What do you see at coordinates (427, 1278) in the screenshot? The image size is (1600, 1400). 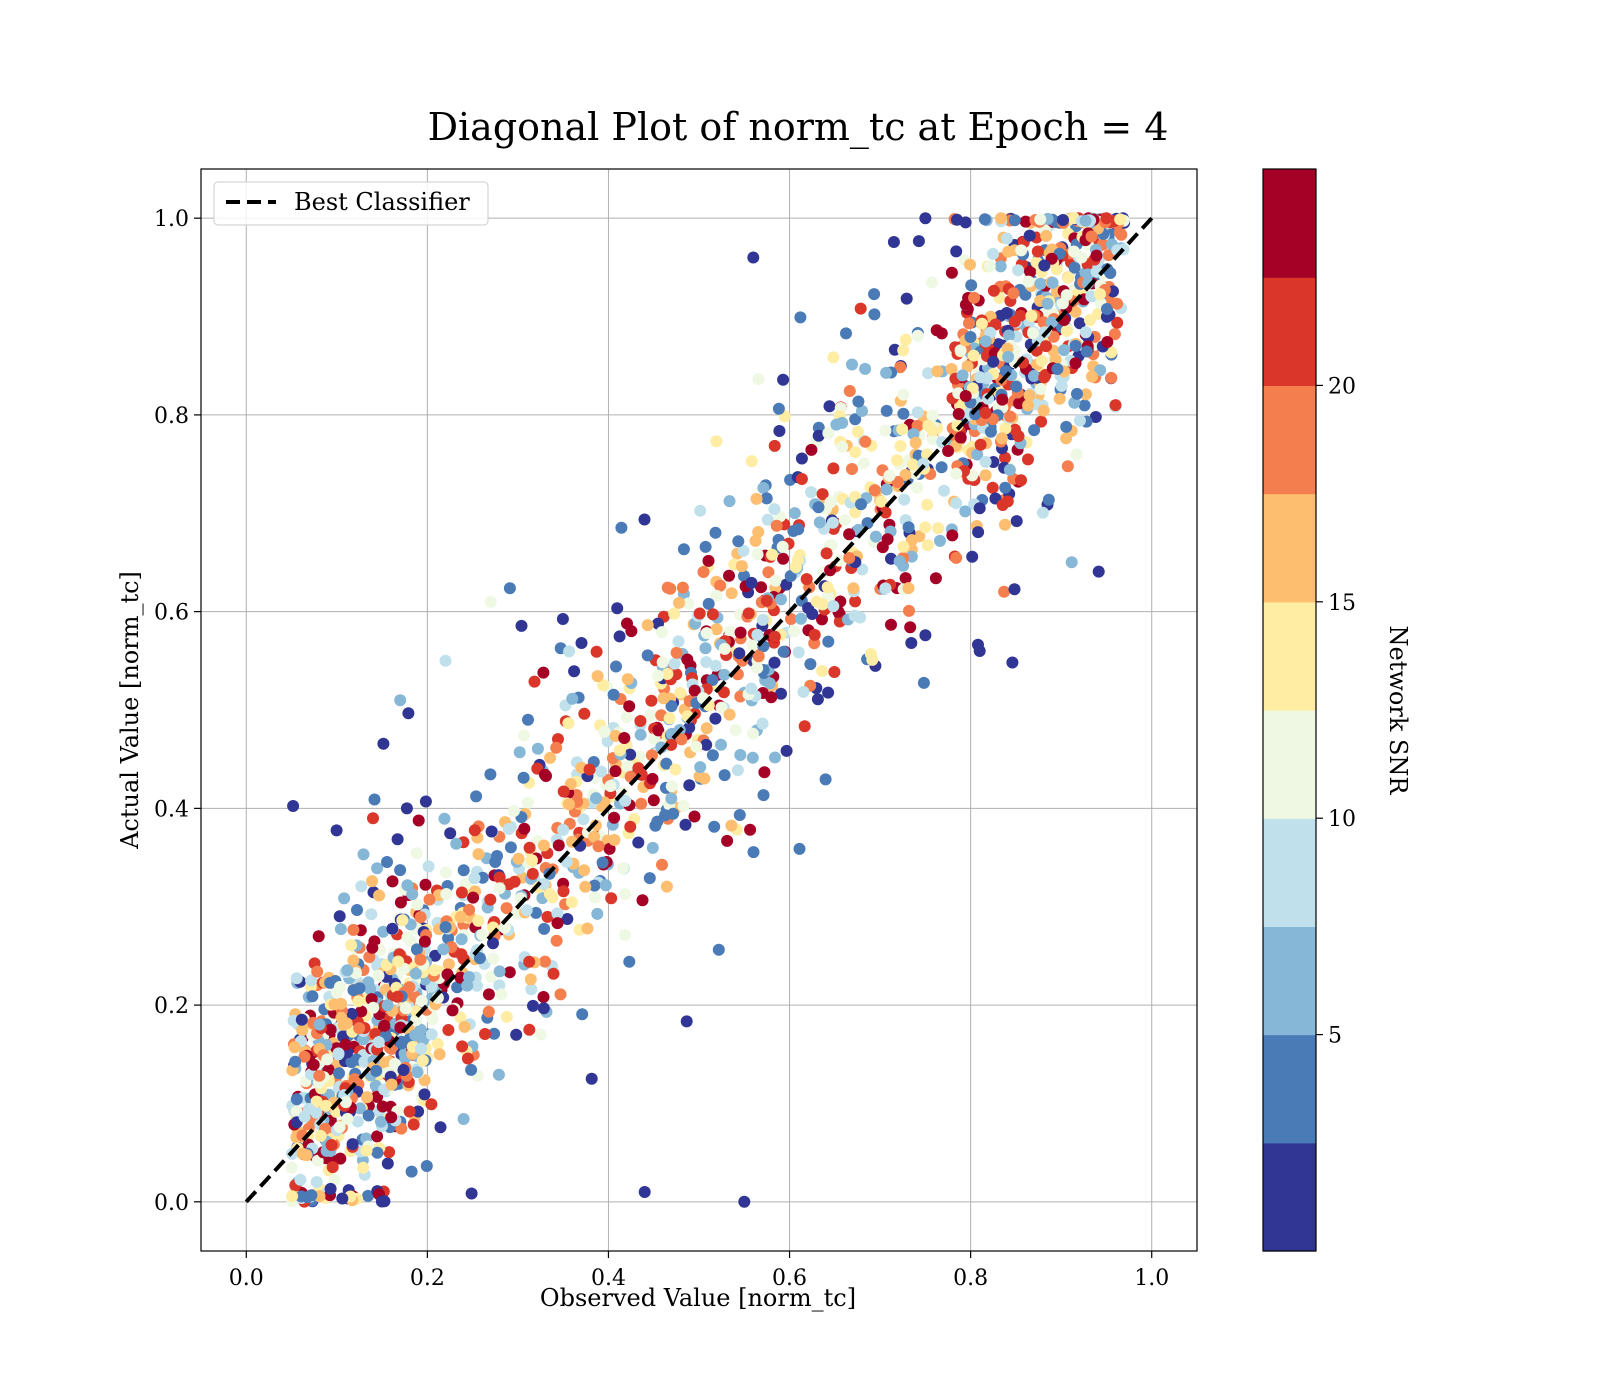 I see `x-tick-label: 0.2` at bounding box center [427, 1278].